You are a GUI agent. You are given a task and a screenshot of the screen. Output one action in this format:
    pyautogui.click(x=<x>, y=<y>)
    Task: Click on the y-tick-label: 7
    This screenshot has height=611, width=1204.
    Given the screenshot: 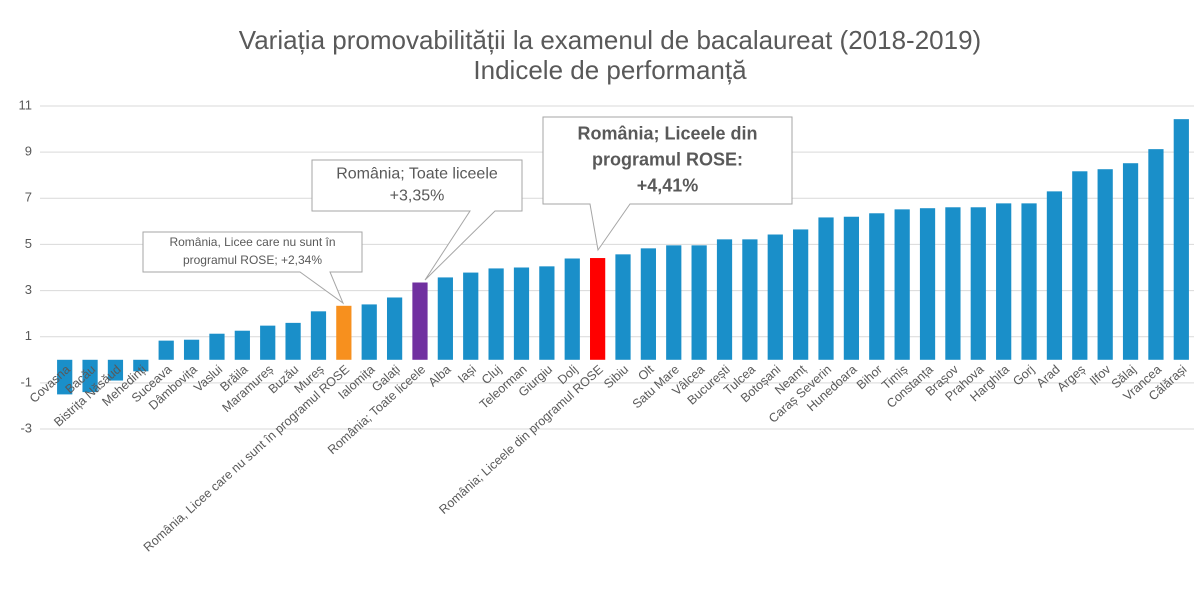 What is the action you would take?
    pyautogui.click(x=28, y=197)
    